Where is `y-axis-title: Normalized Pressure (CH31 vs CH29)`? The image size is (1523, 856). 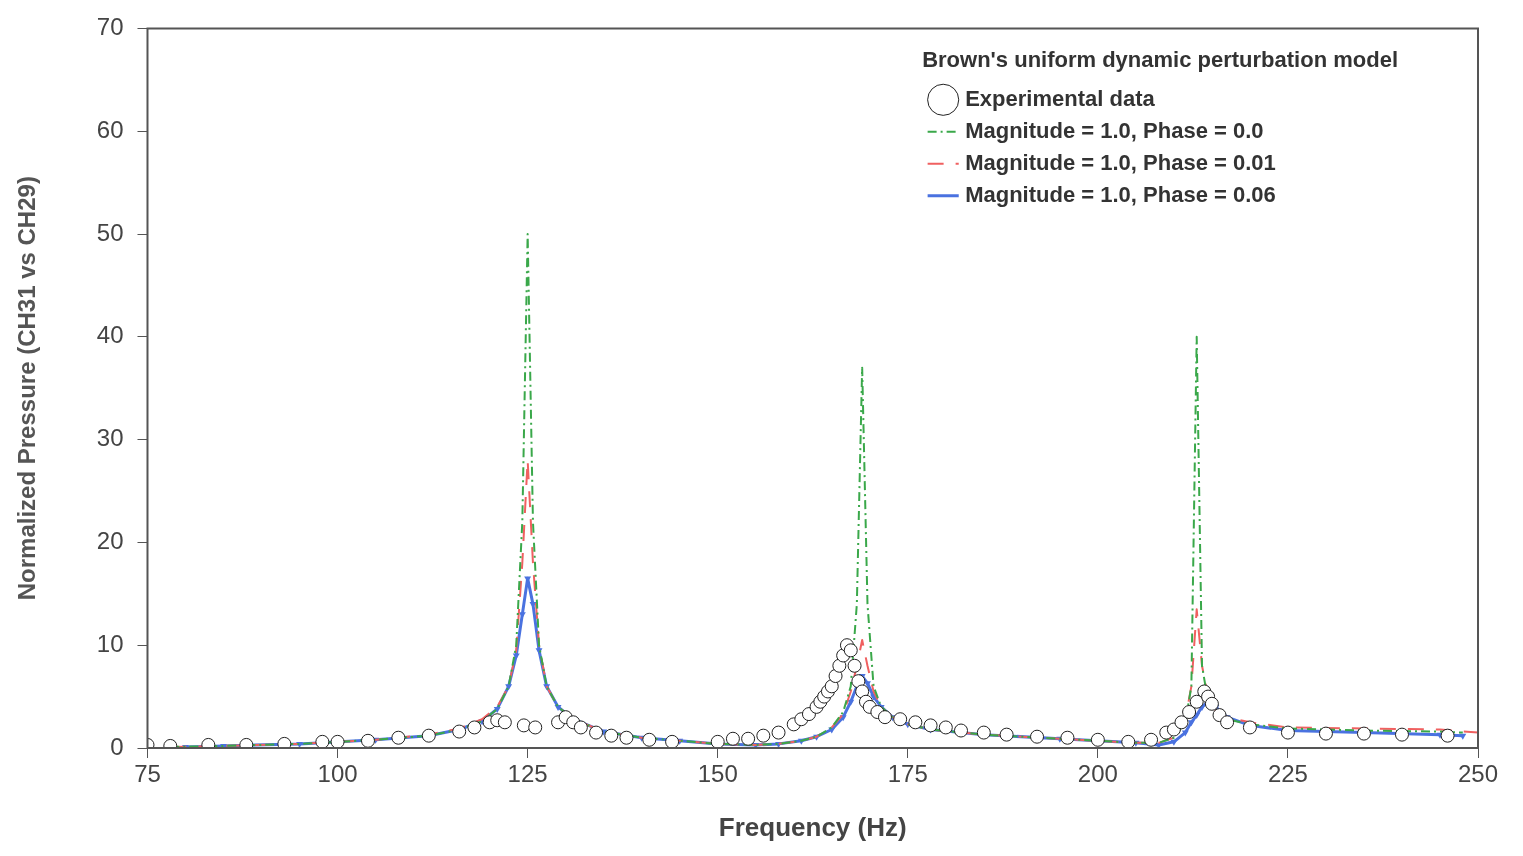 y-axis-title: Normalized Pressure (CH31 vs CH29) is located at coordinates (27, 388).